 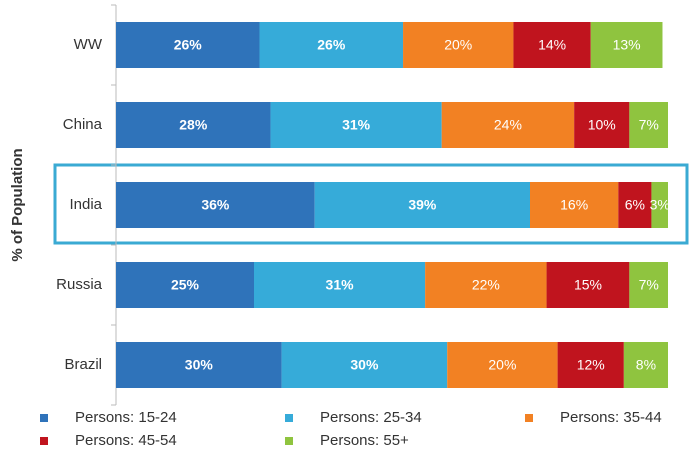 I want to click on value-label: 16%, so click(x=574, y=205).